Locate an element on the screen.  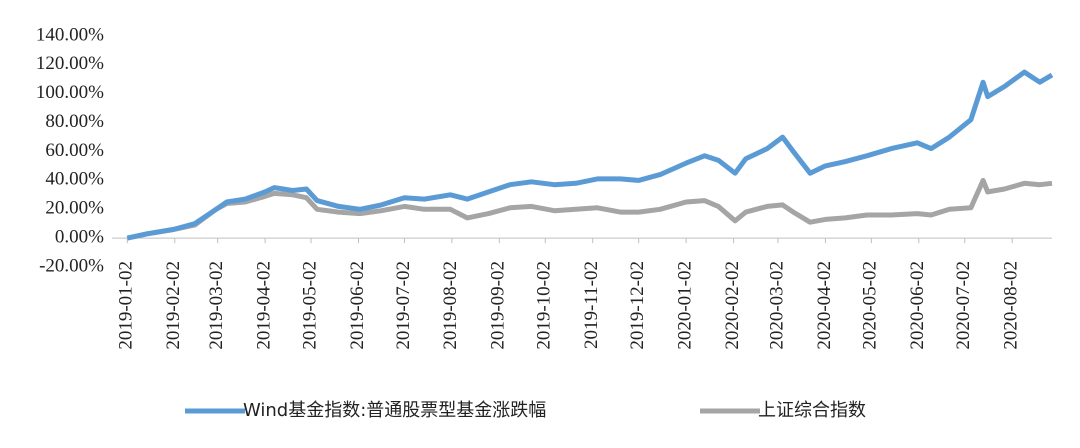
series-line is located at coordinates (589, 209).